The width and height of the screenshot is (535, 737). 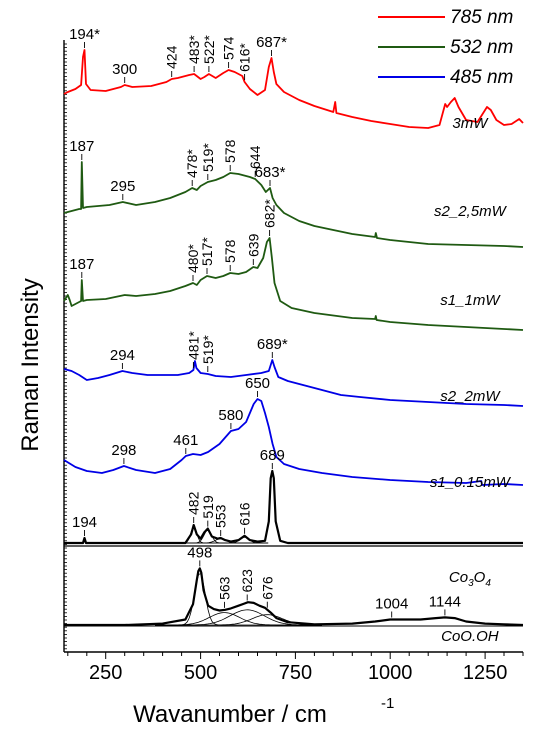 What do you see at coordinates (230, 415) in the screenshot?
I see `peak-label: 580` at bounding box center [230, 415].